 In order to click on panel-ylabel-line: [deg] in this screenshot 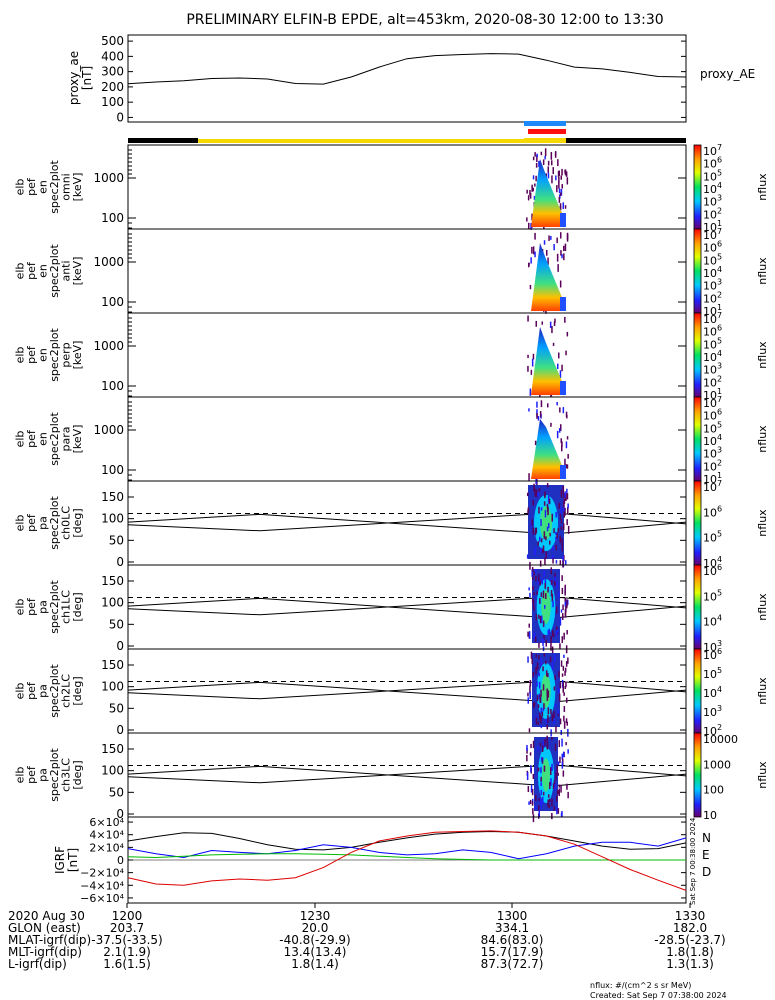, I will do `click(77, 774)`.